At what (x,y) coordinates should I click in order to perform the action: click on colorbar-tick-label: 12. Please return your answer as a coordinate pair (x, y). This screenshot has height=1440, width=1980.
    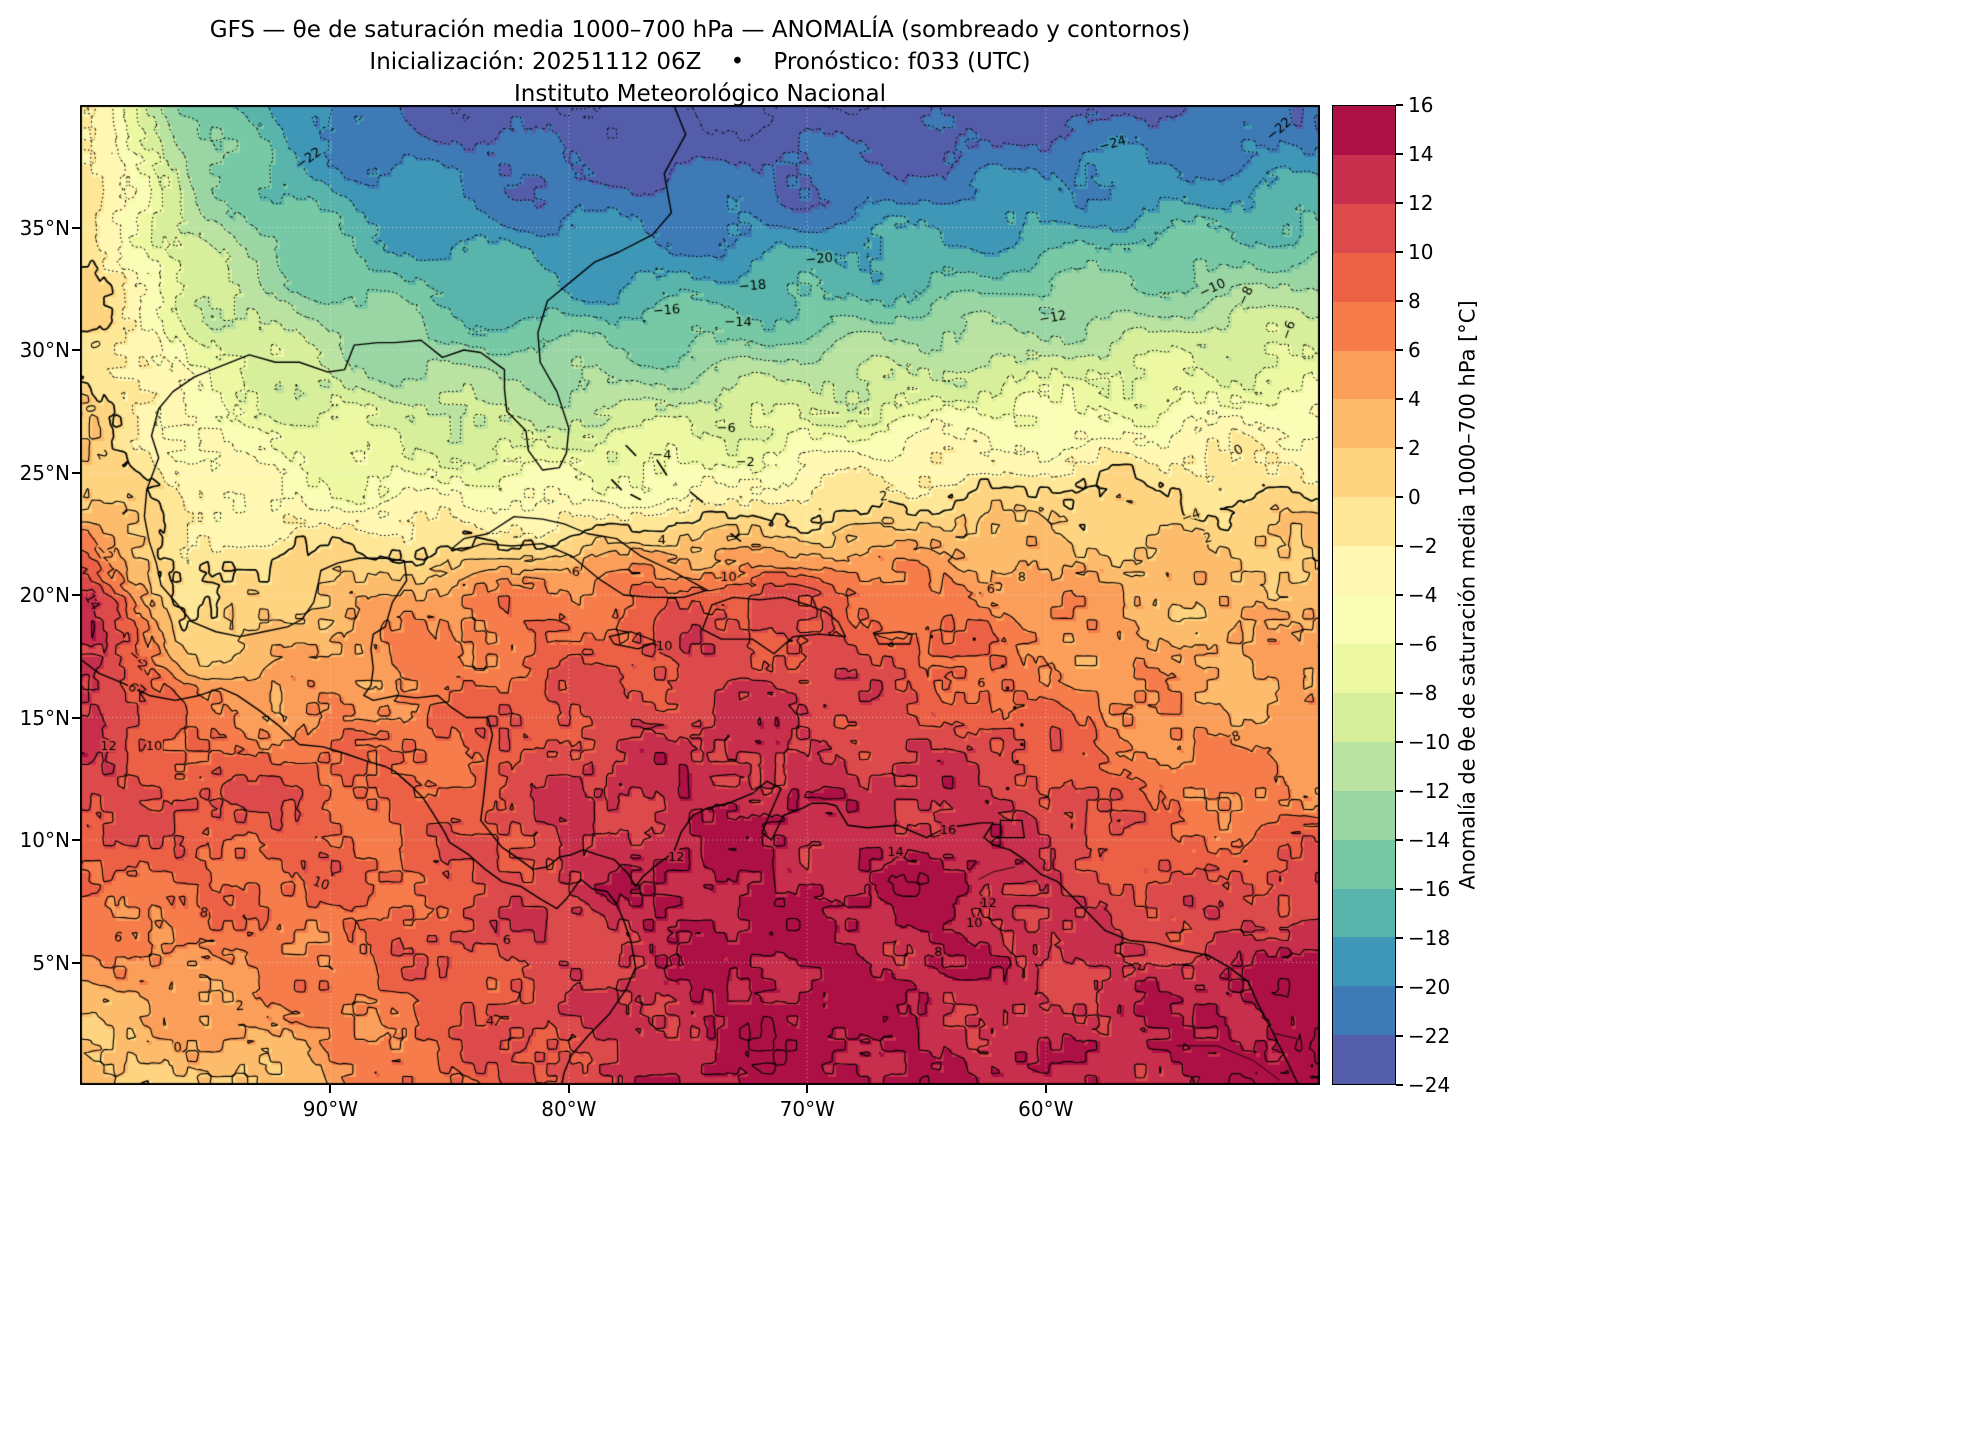
    Looking at the image, I should click on (1421, 203).